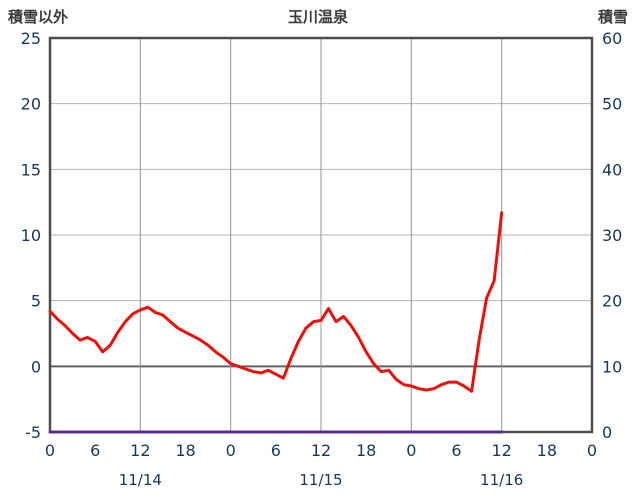 Image resolution: width=636 pixels, height=501 pixels. I want to click on svg-text: 15, so click(31, 169).